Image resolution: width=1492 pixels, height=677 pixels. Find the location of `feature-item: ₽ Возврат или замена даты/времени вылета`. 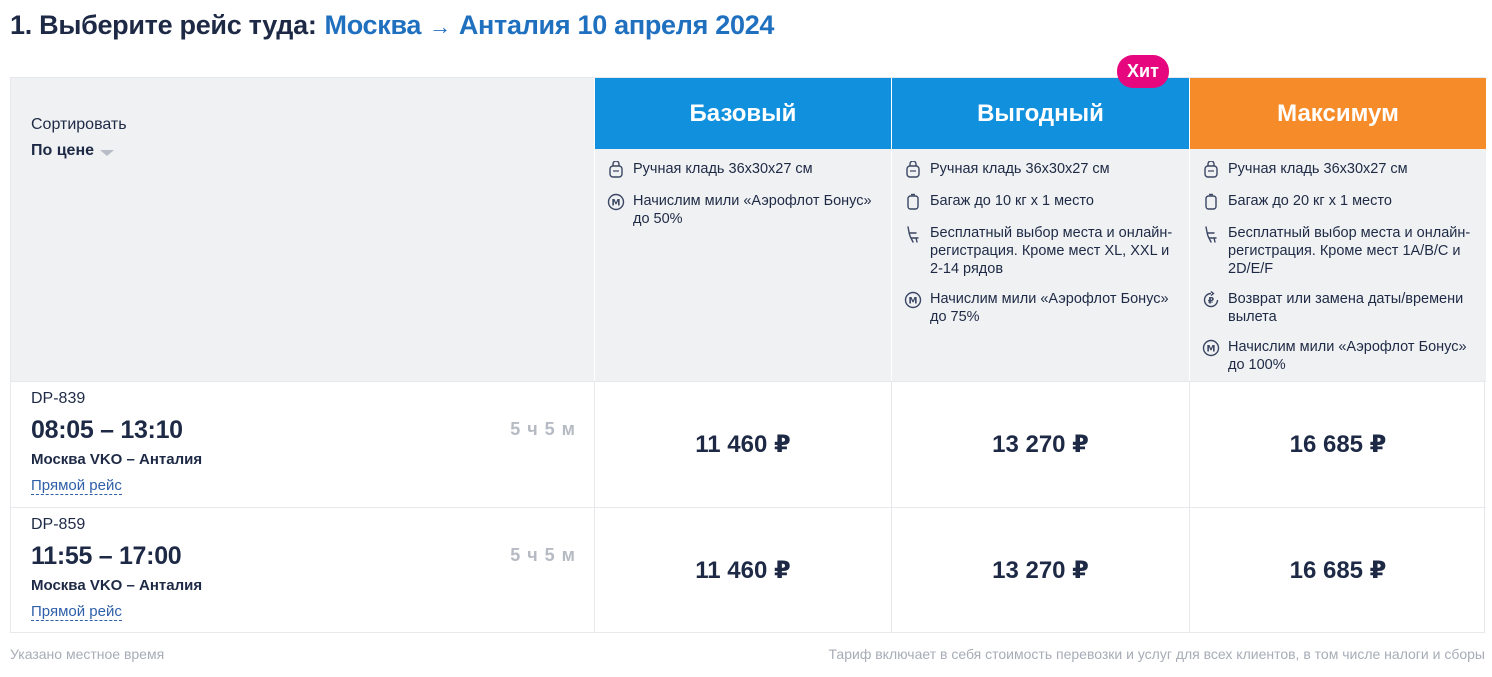

feature-item: ₽ Возврат или замена даты/времени вылета is located at coordinates (1338, 308).